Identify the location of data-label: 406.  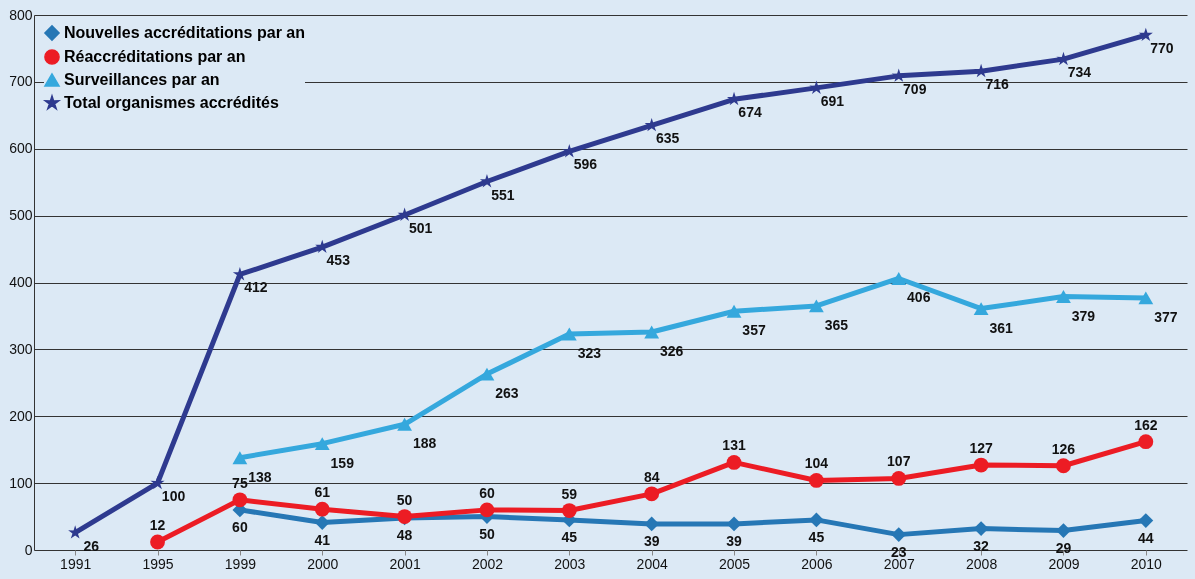
(919, 297).